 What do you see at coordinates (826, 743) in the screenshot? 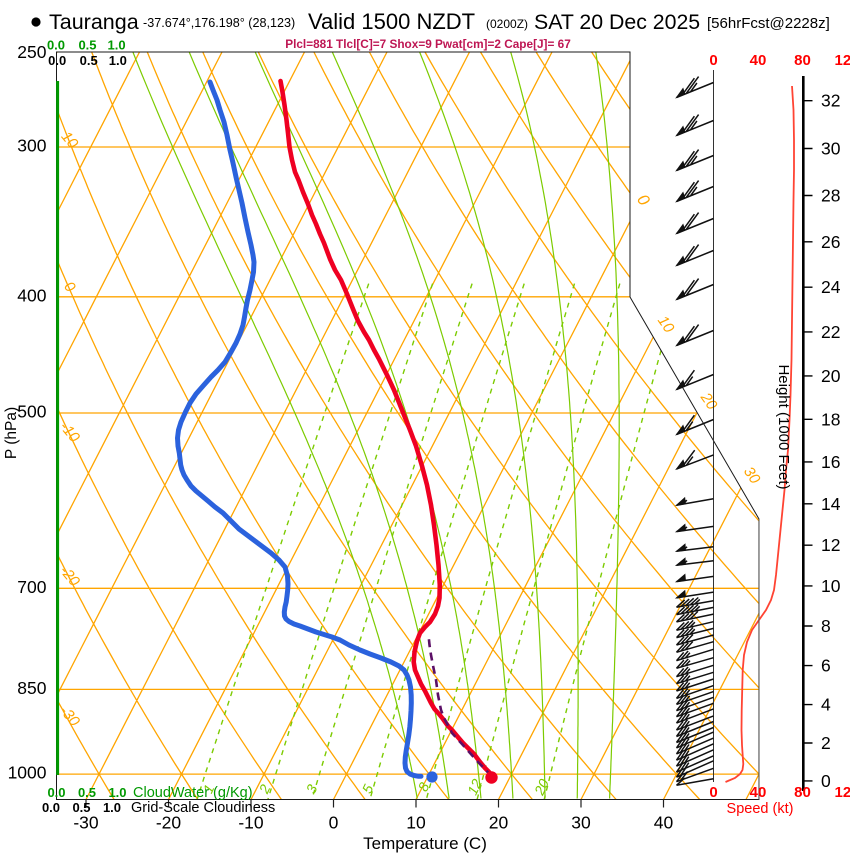
I see `svg-text: 2` at bounding box center [826, 743].